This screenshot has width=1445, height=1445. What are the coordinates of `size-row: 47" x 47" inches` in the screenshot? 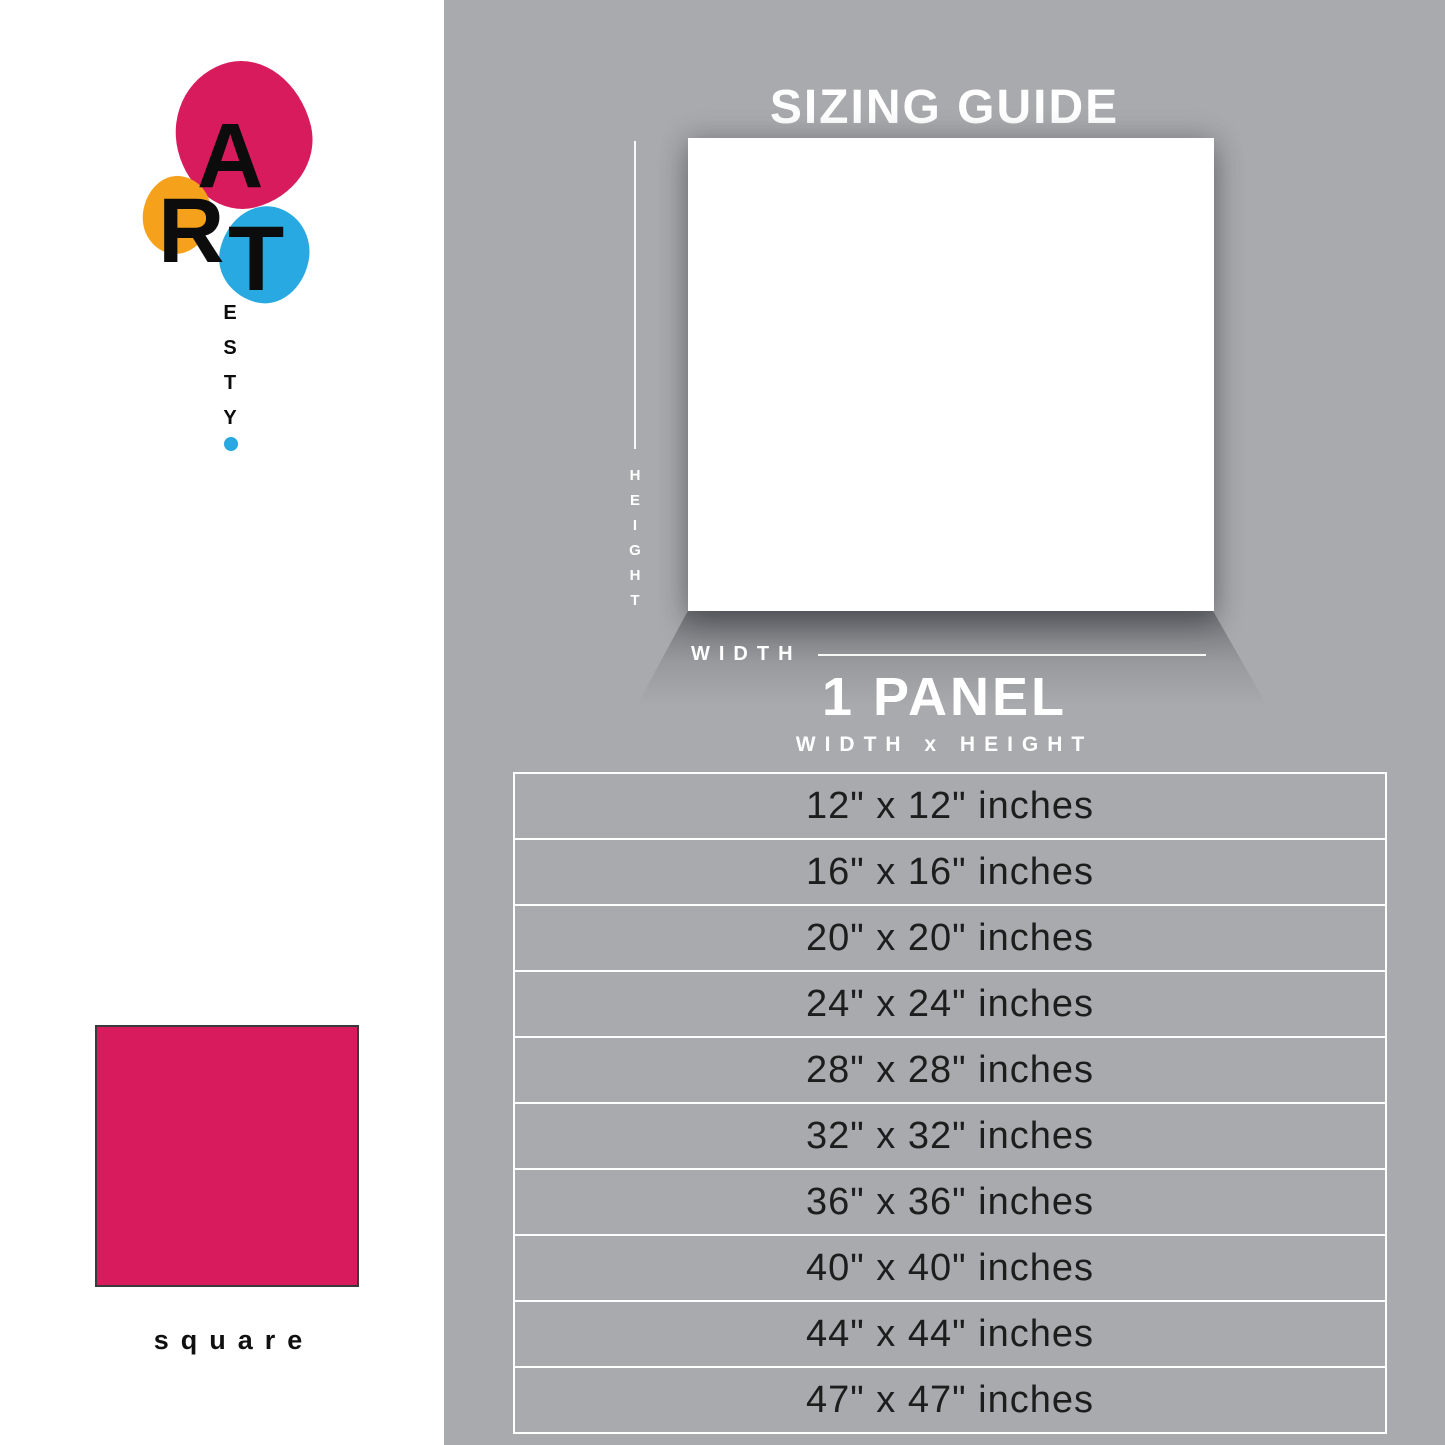 It's located at (950, 1399).